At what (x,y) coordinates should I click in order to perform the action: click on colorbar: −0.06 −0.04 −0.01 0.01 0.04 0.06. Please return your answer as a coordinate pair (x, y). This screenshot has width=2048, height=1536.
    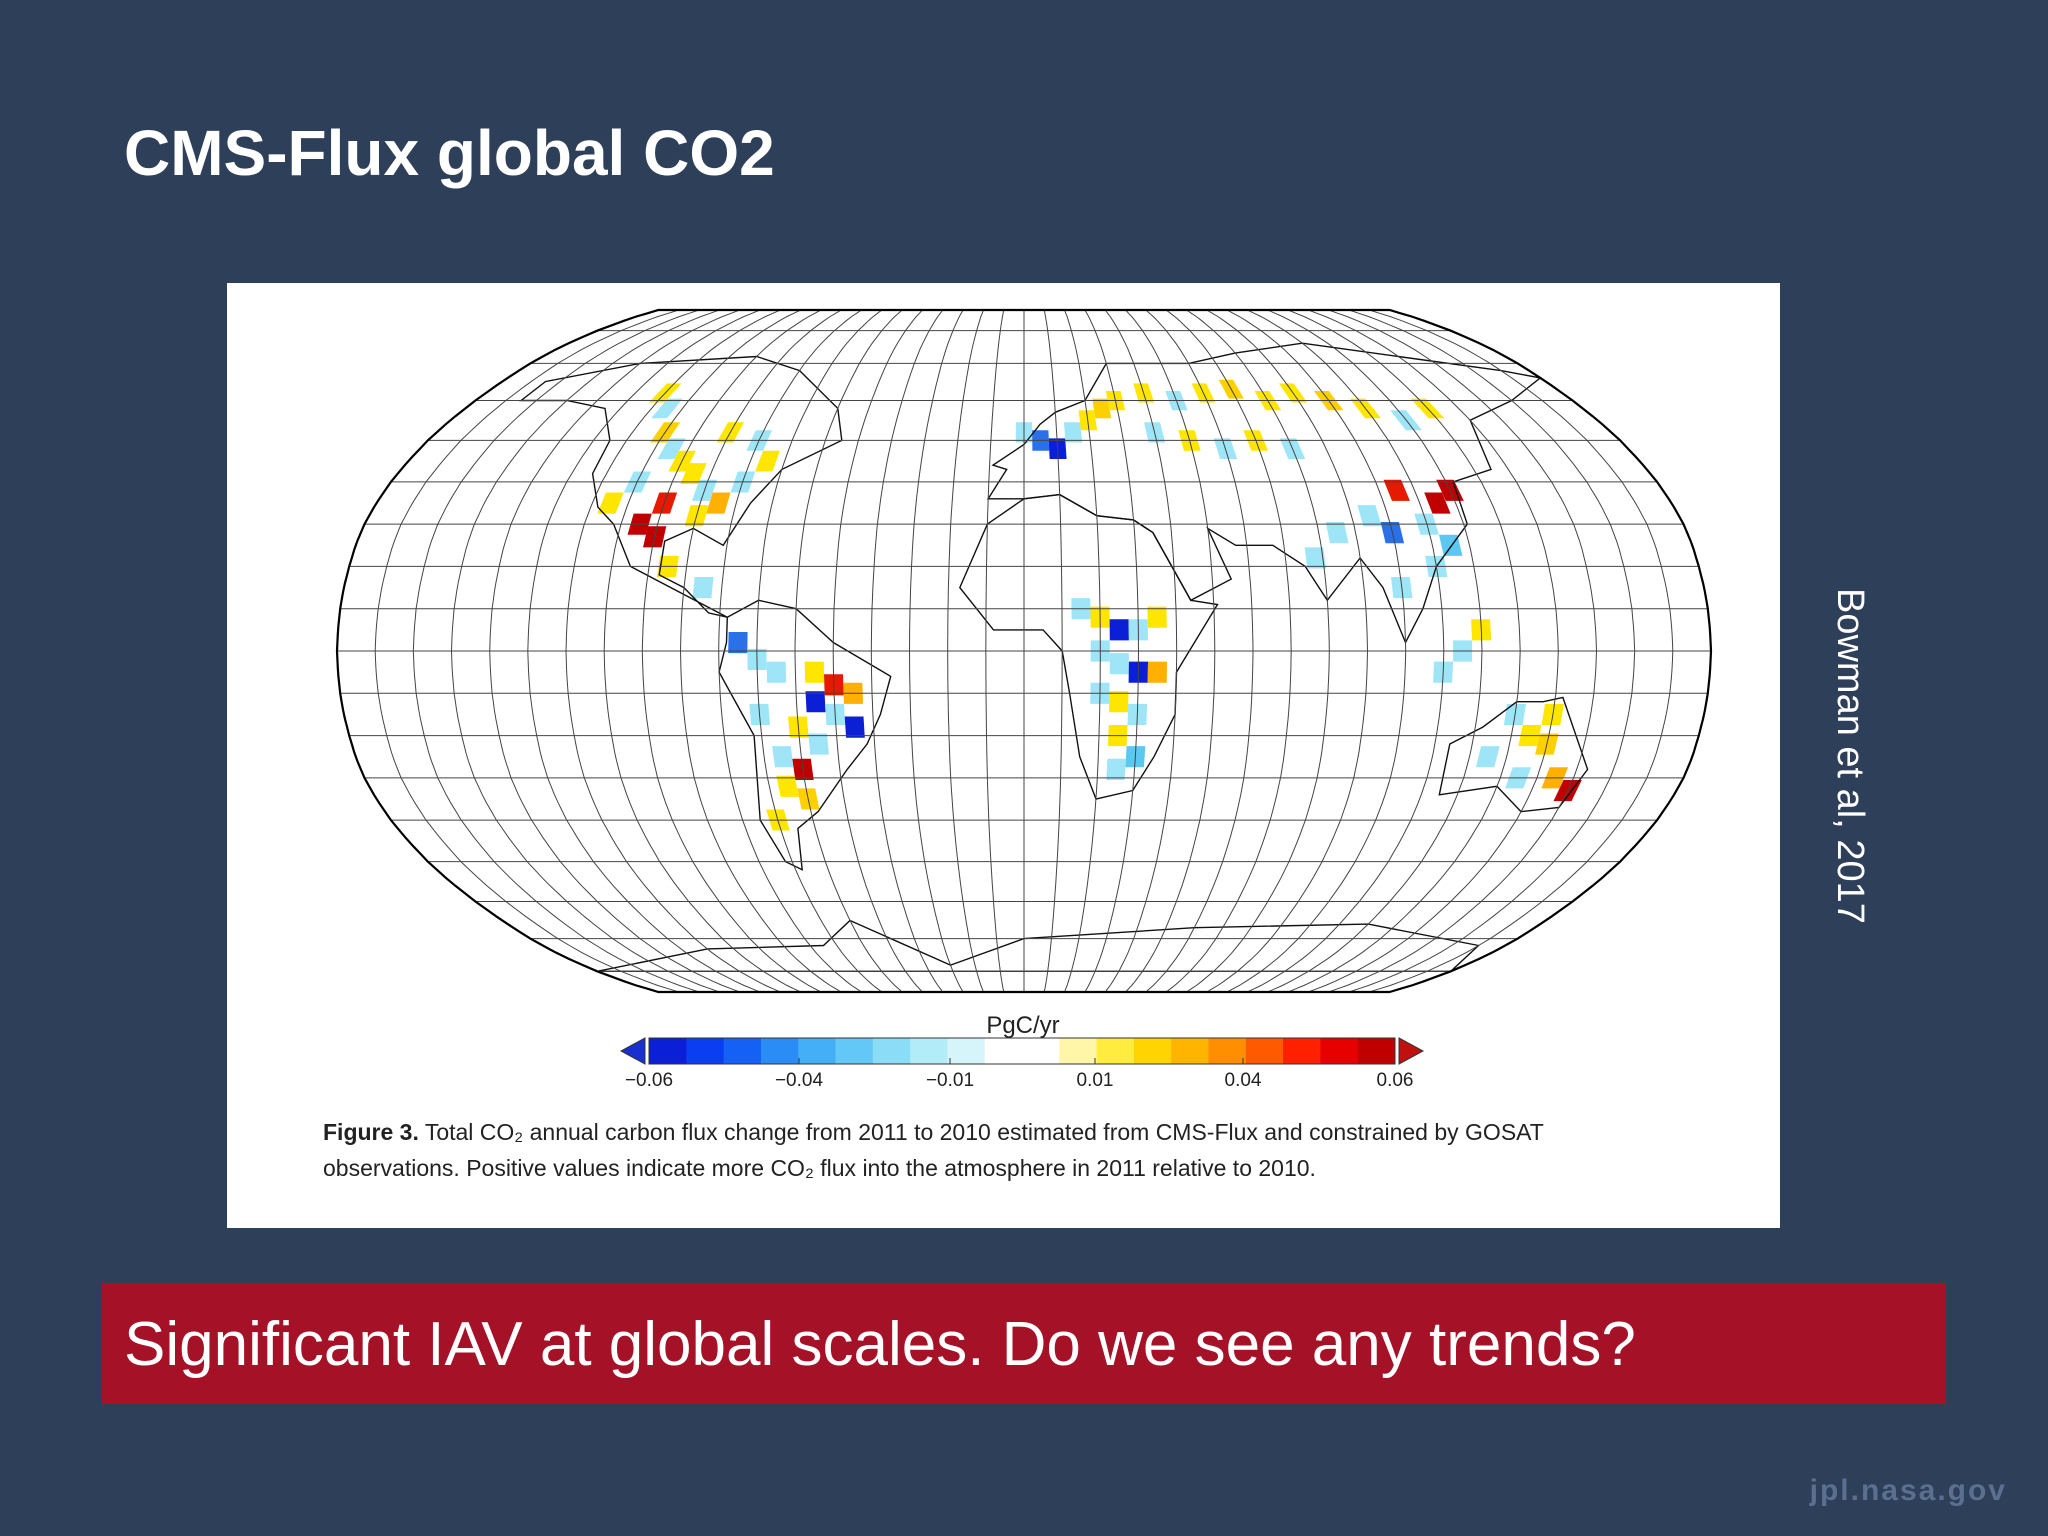
    Looking at the image, I should click on (1022, 1064).